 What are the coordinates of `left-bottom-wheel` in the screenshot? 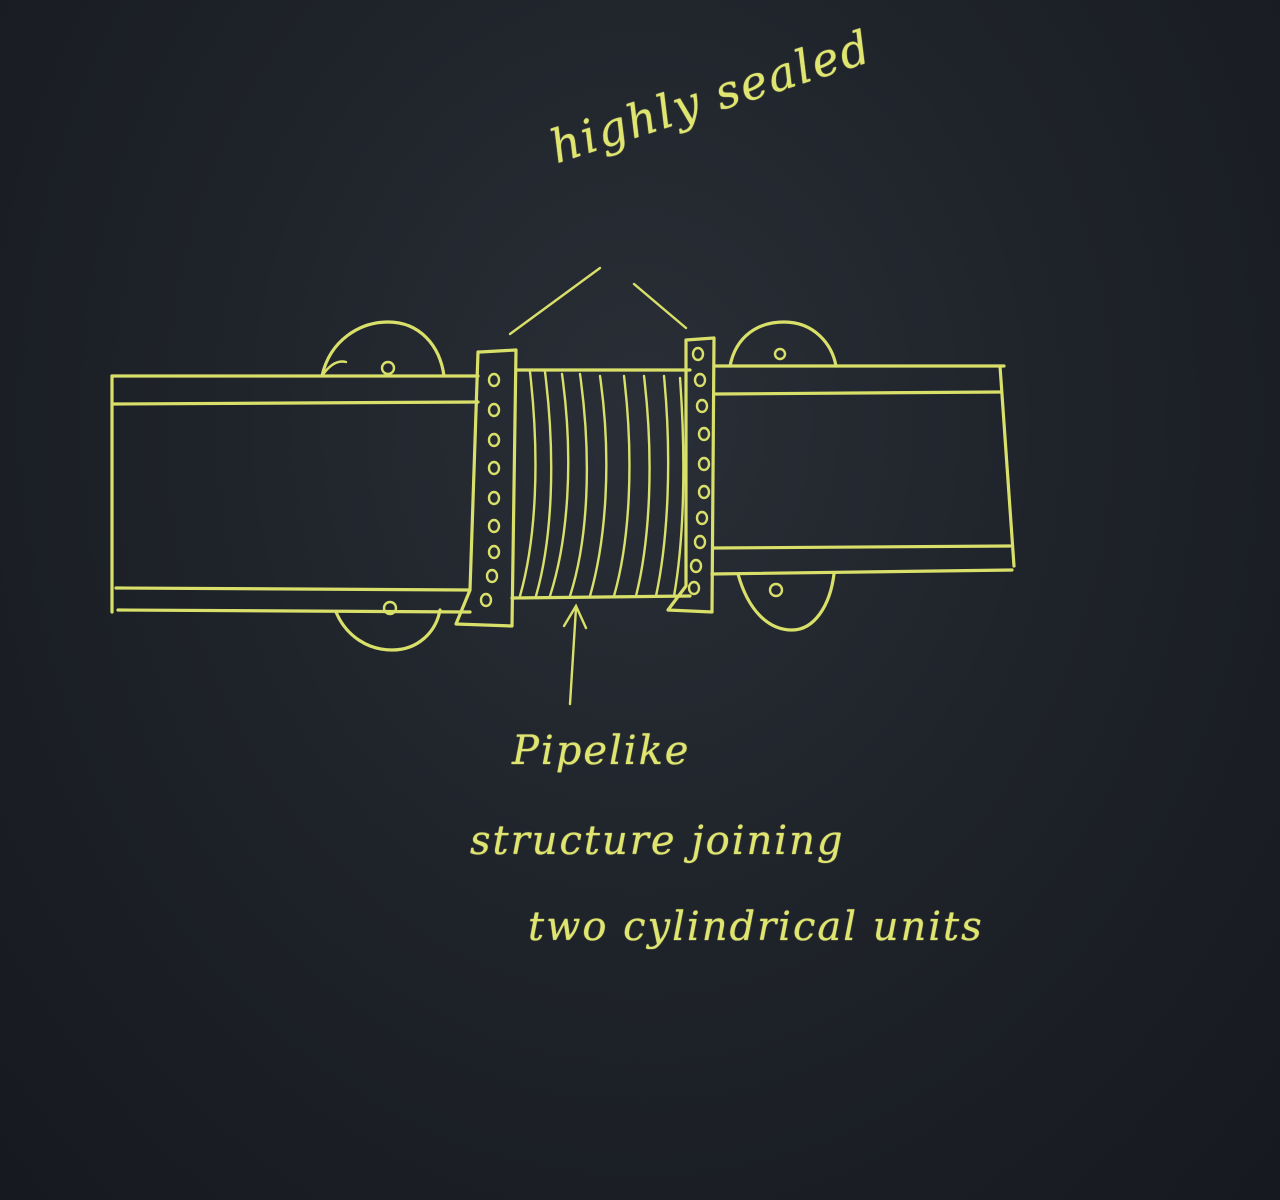 It's located at (388, 626).